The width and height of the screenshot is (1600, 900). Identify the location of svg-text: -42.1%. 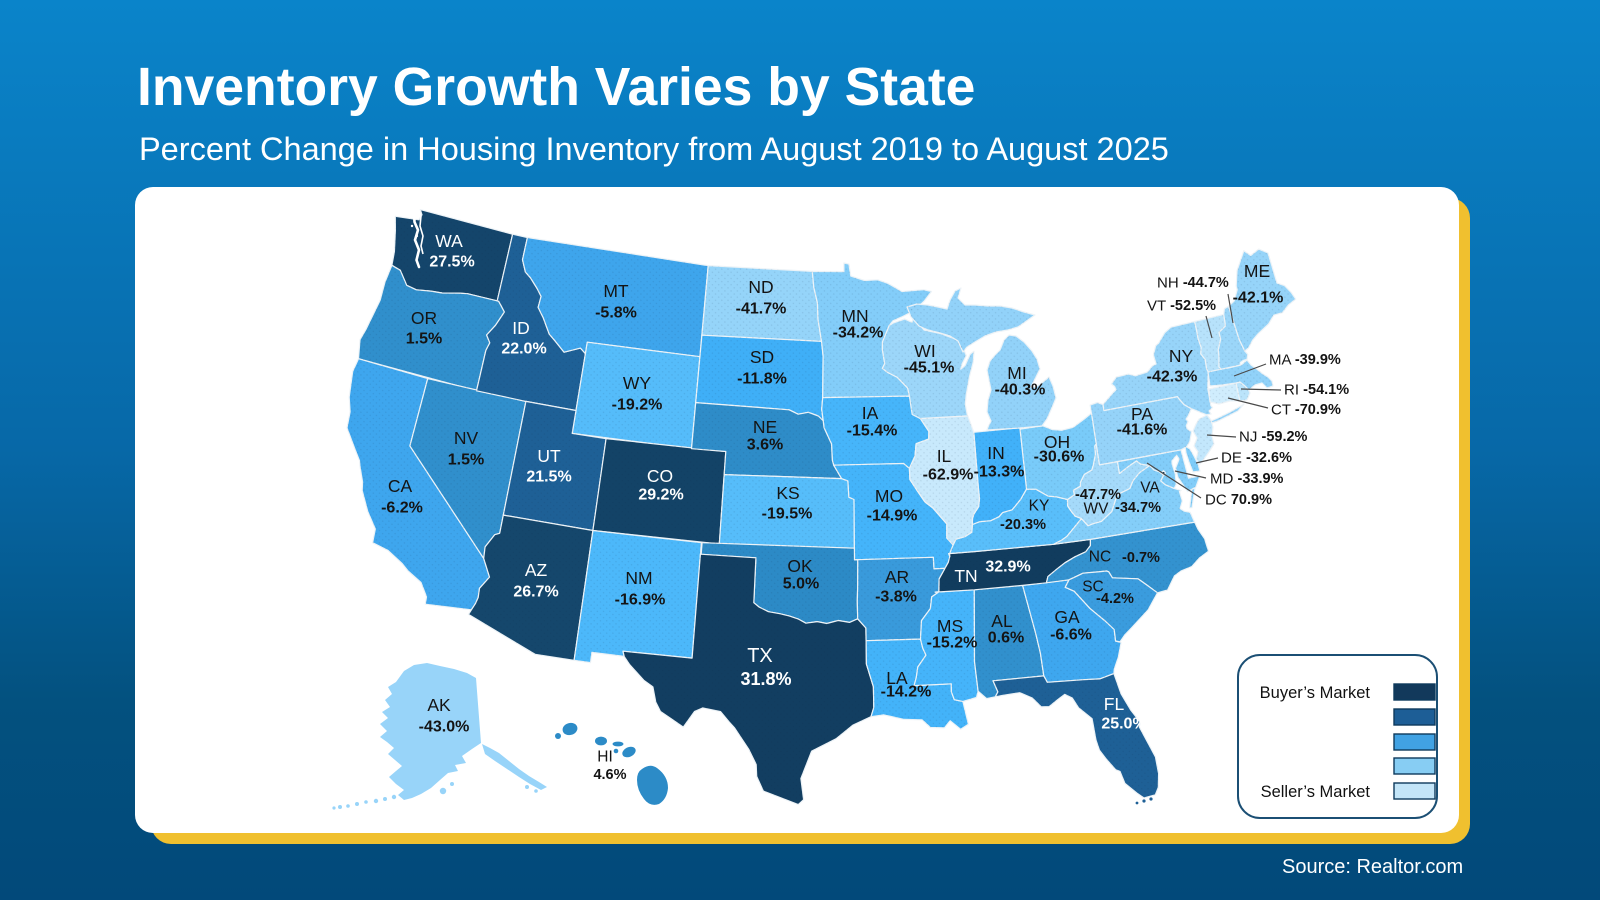
(1258, 298).